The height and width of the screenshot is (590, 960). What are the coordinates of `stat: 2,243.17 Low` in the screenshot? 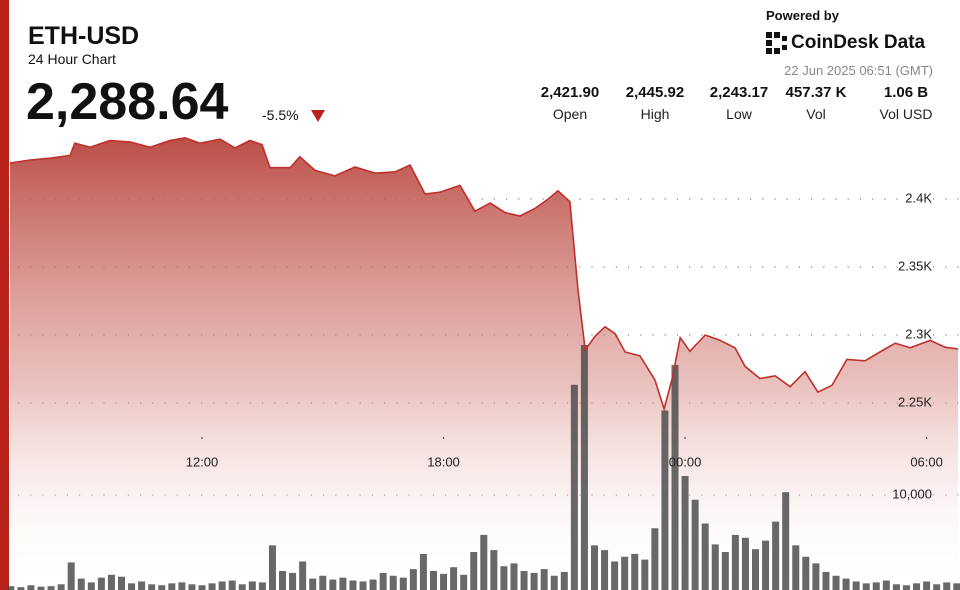 It's located at (739, 103).